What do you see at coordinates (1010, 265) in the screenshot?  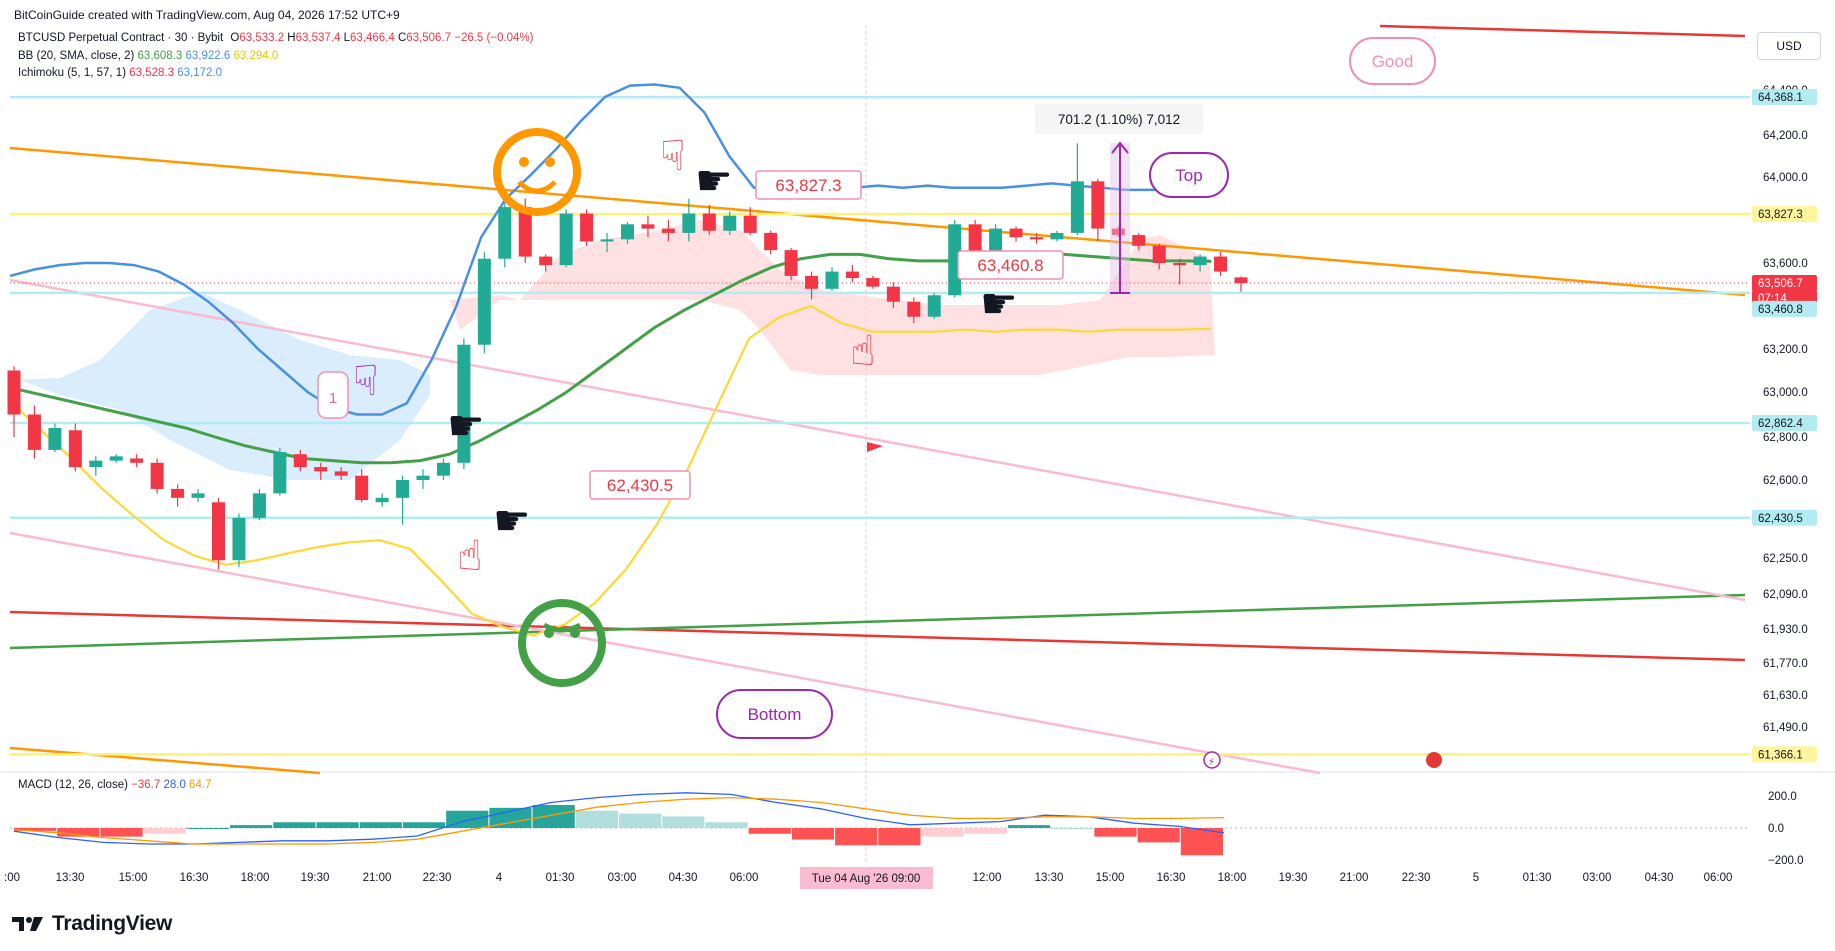 I see `callout-63460-frame` at bounding box center [1010, 265].